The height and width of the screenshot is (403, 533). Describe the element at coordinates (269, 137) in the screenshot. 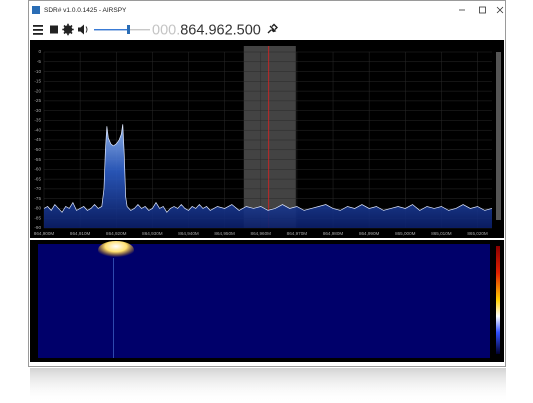

I see `filter-band` at that location.